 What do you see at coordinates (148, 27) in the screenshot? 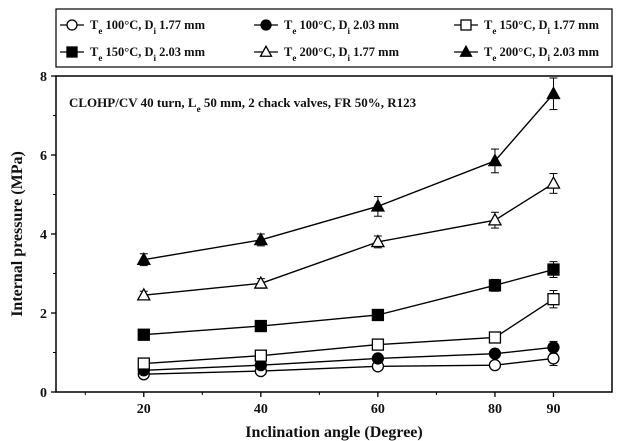
I see `legend-label: Te 100°C, Di 1.77 mm` at bounding box center [148, 27].